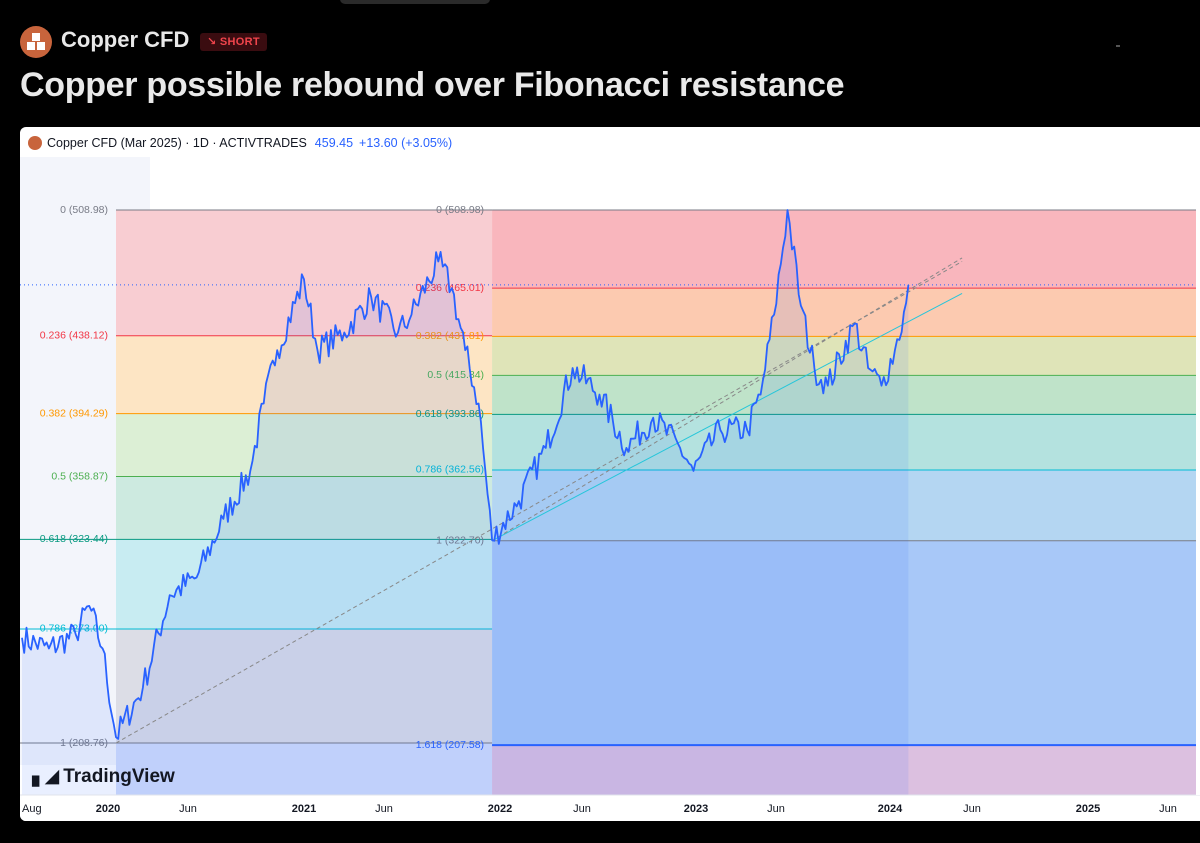 Image resolution: width=1200 pixels, height=843 pixels. Describe the element at coordinates (450, 336) in the screenshot. I see `fib-extension-label: 0.382 (437.81)` at that location.